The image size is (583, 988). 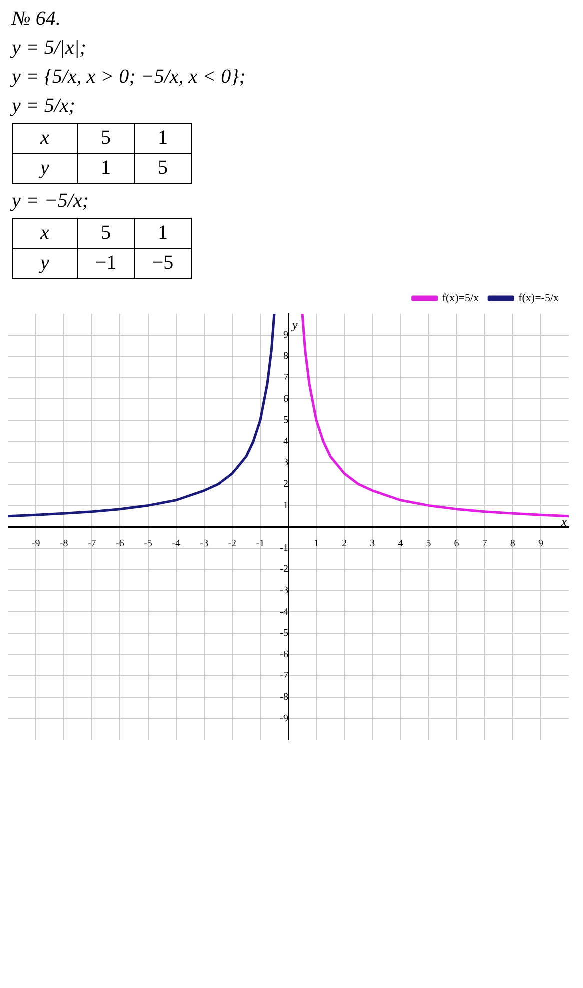 I want to click on y-tick-label: -8, so click(x=284, y=698).